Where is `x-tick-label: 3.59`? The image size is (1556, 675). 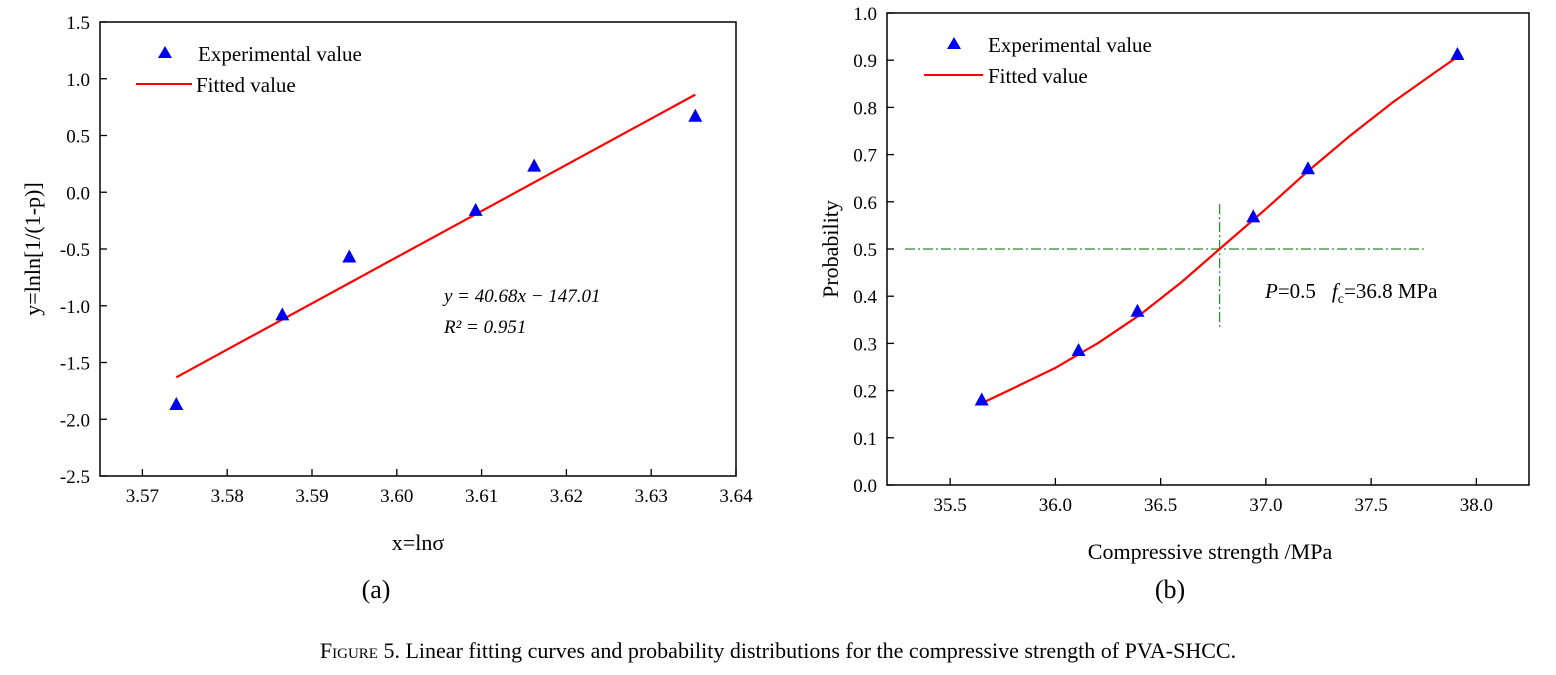 x-tick-label: 3.59 is located at coordinates (311, 496).